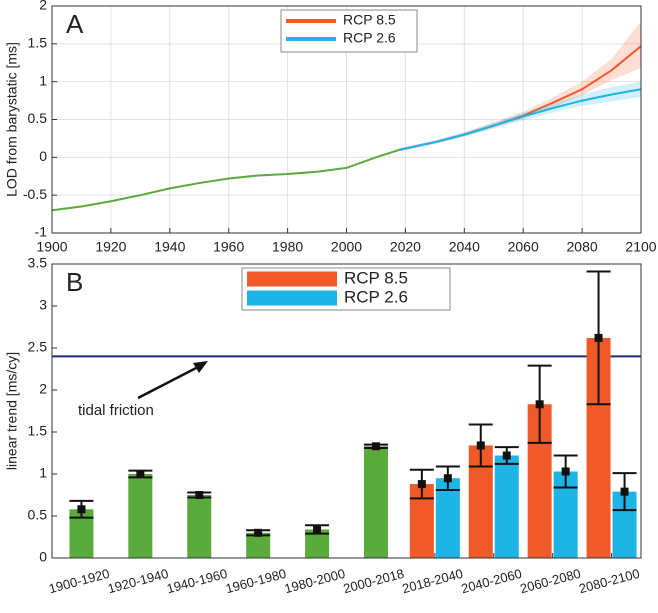  I want to click on x-tick-label: 2000-2018, so click(374, 581).